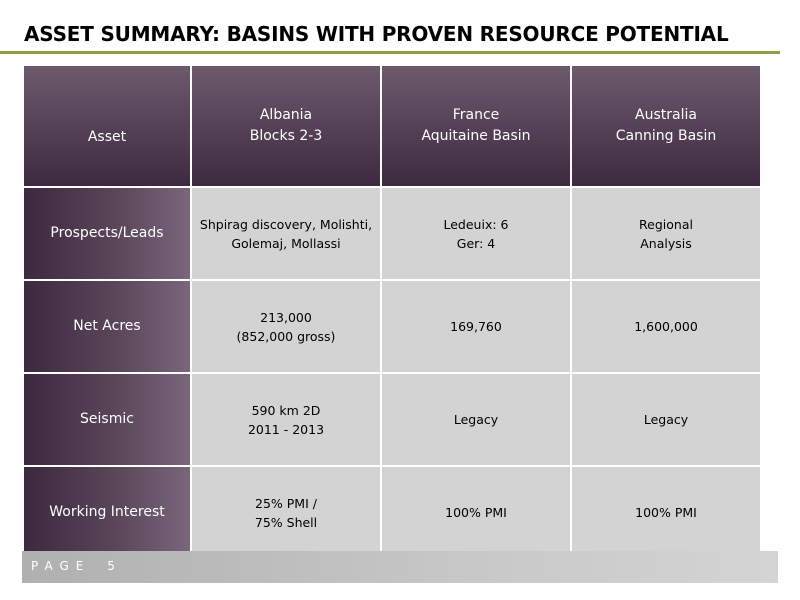 The width and height of the screenshot is (800, 600). What do you see at coordinates (114, 566) in the screenshot?
I see `page-number: 5` at bounding box center [114, 566].